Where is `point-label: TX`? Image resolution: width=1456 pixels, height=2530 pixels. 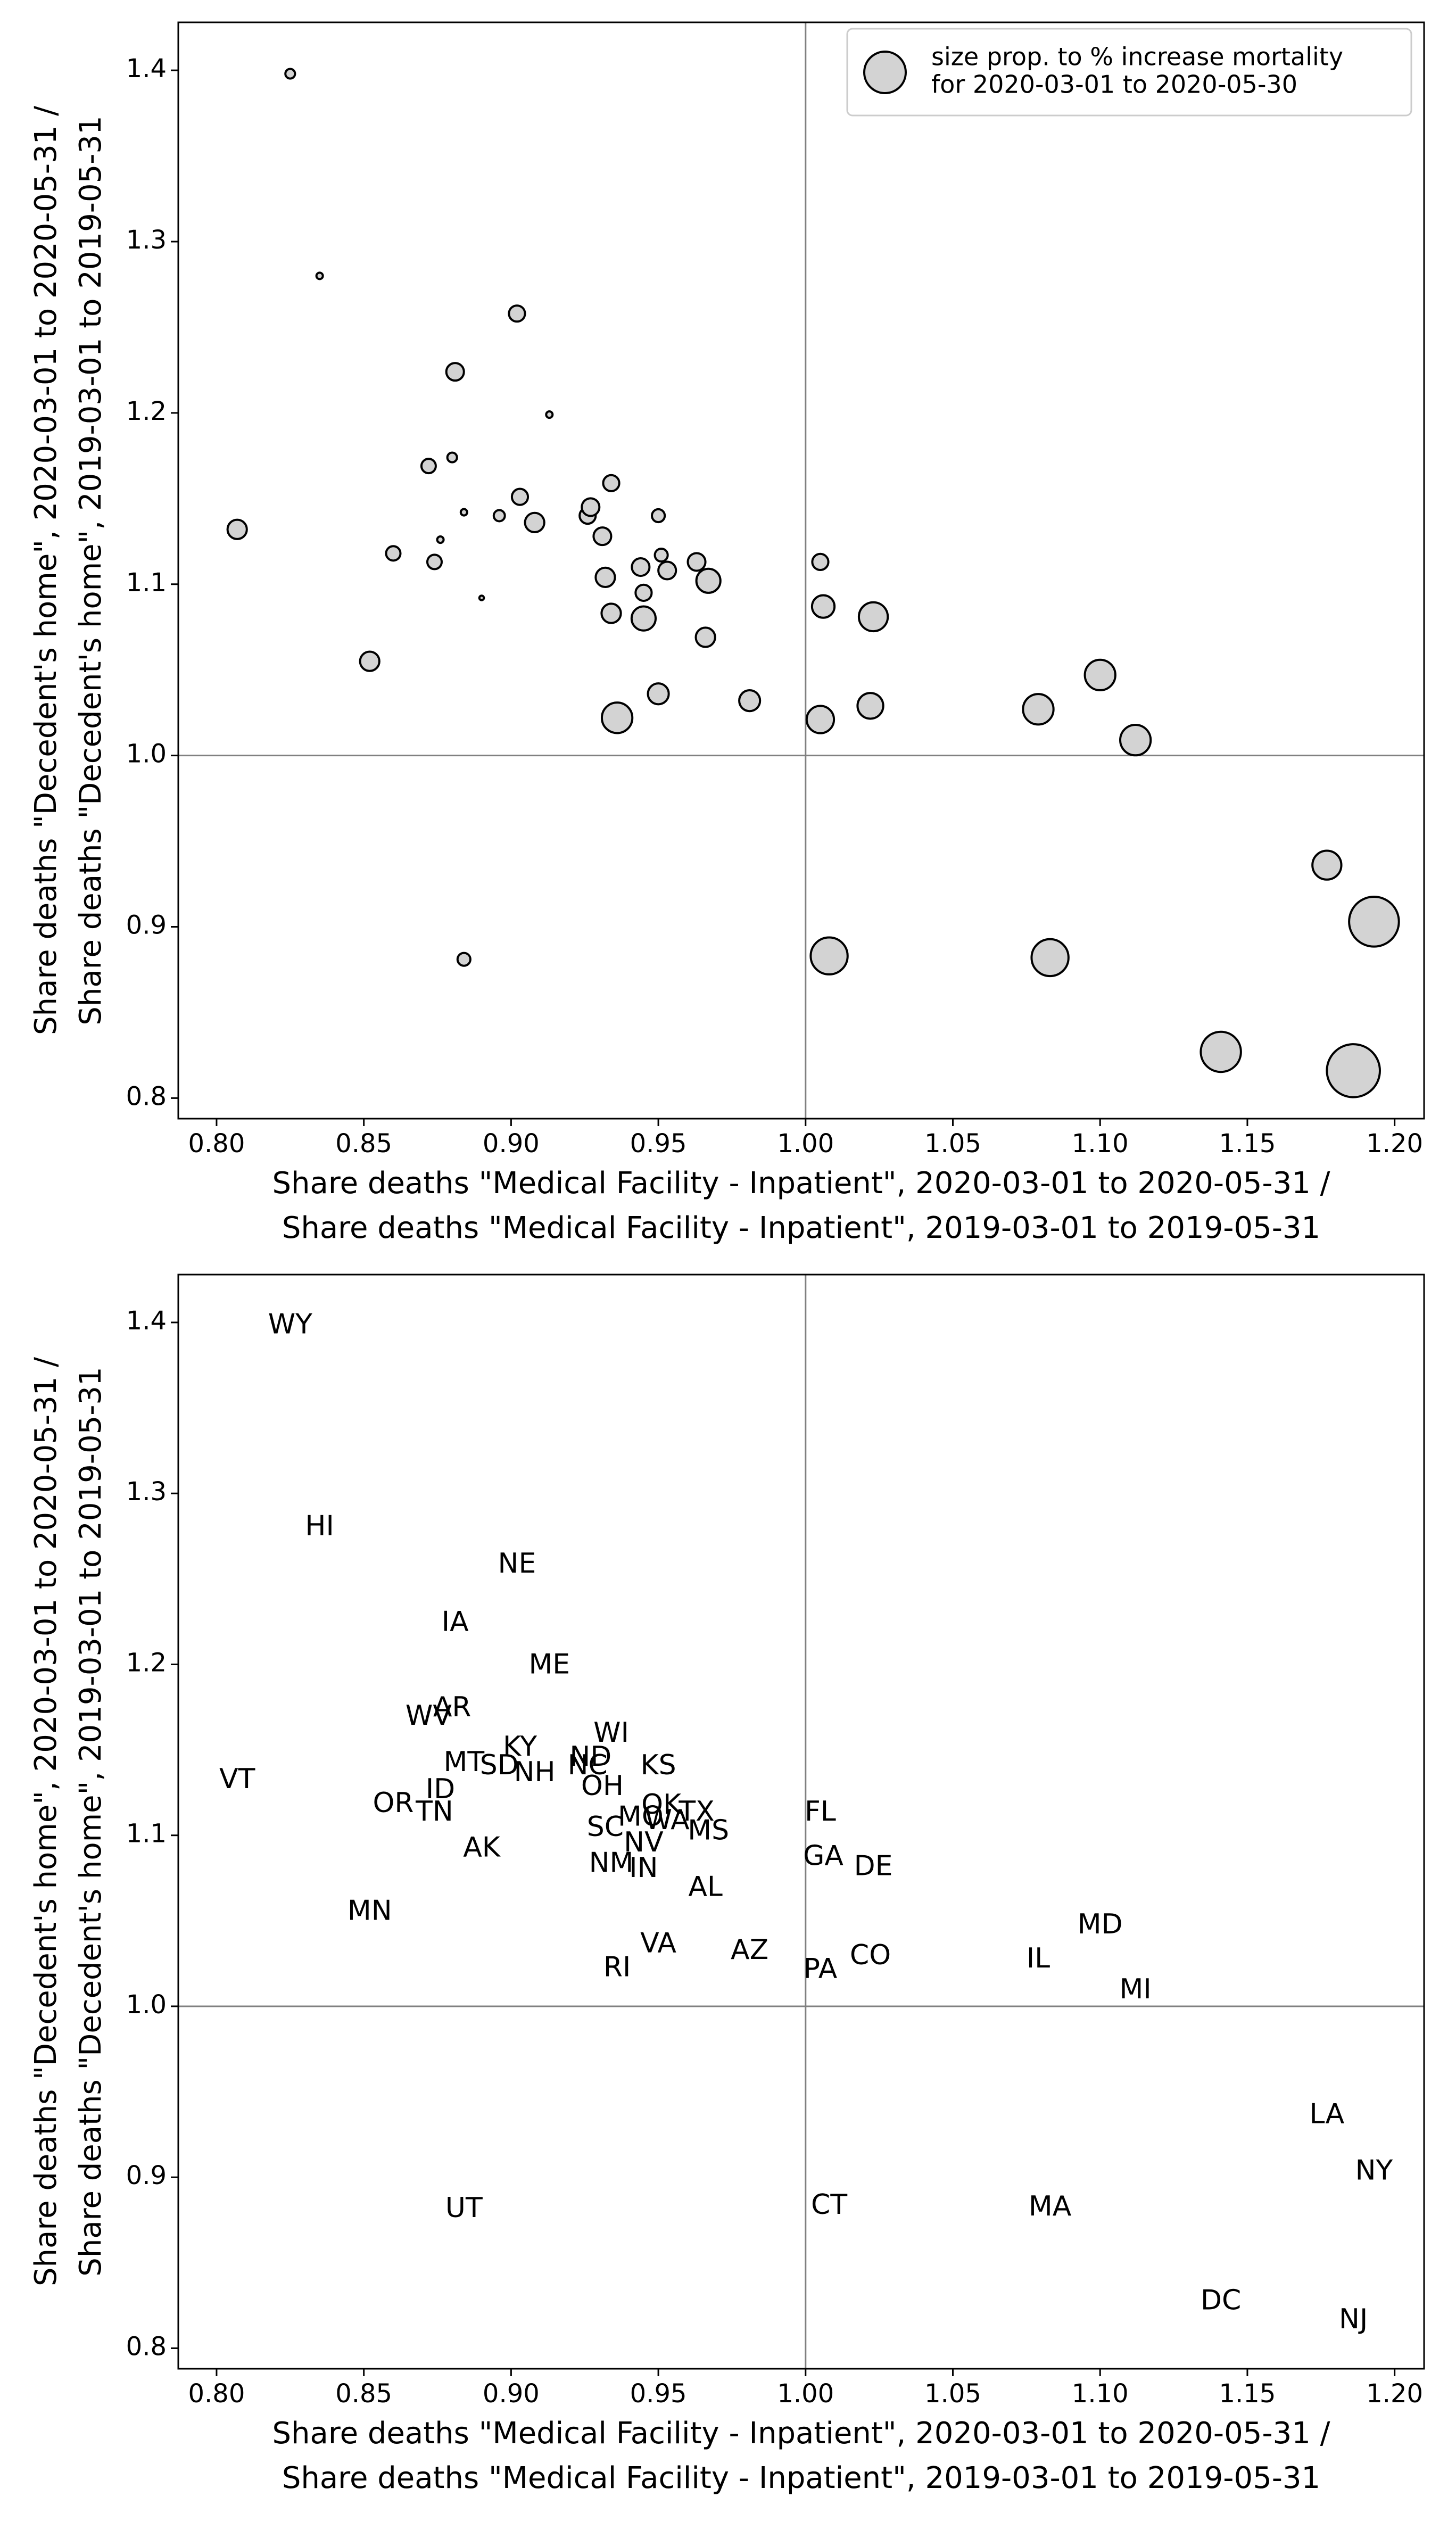
point-label: TX is located at coordinates (696, 1812).